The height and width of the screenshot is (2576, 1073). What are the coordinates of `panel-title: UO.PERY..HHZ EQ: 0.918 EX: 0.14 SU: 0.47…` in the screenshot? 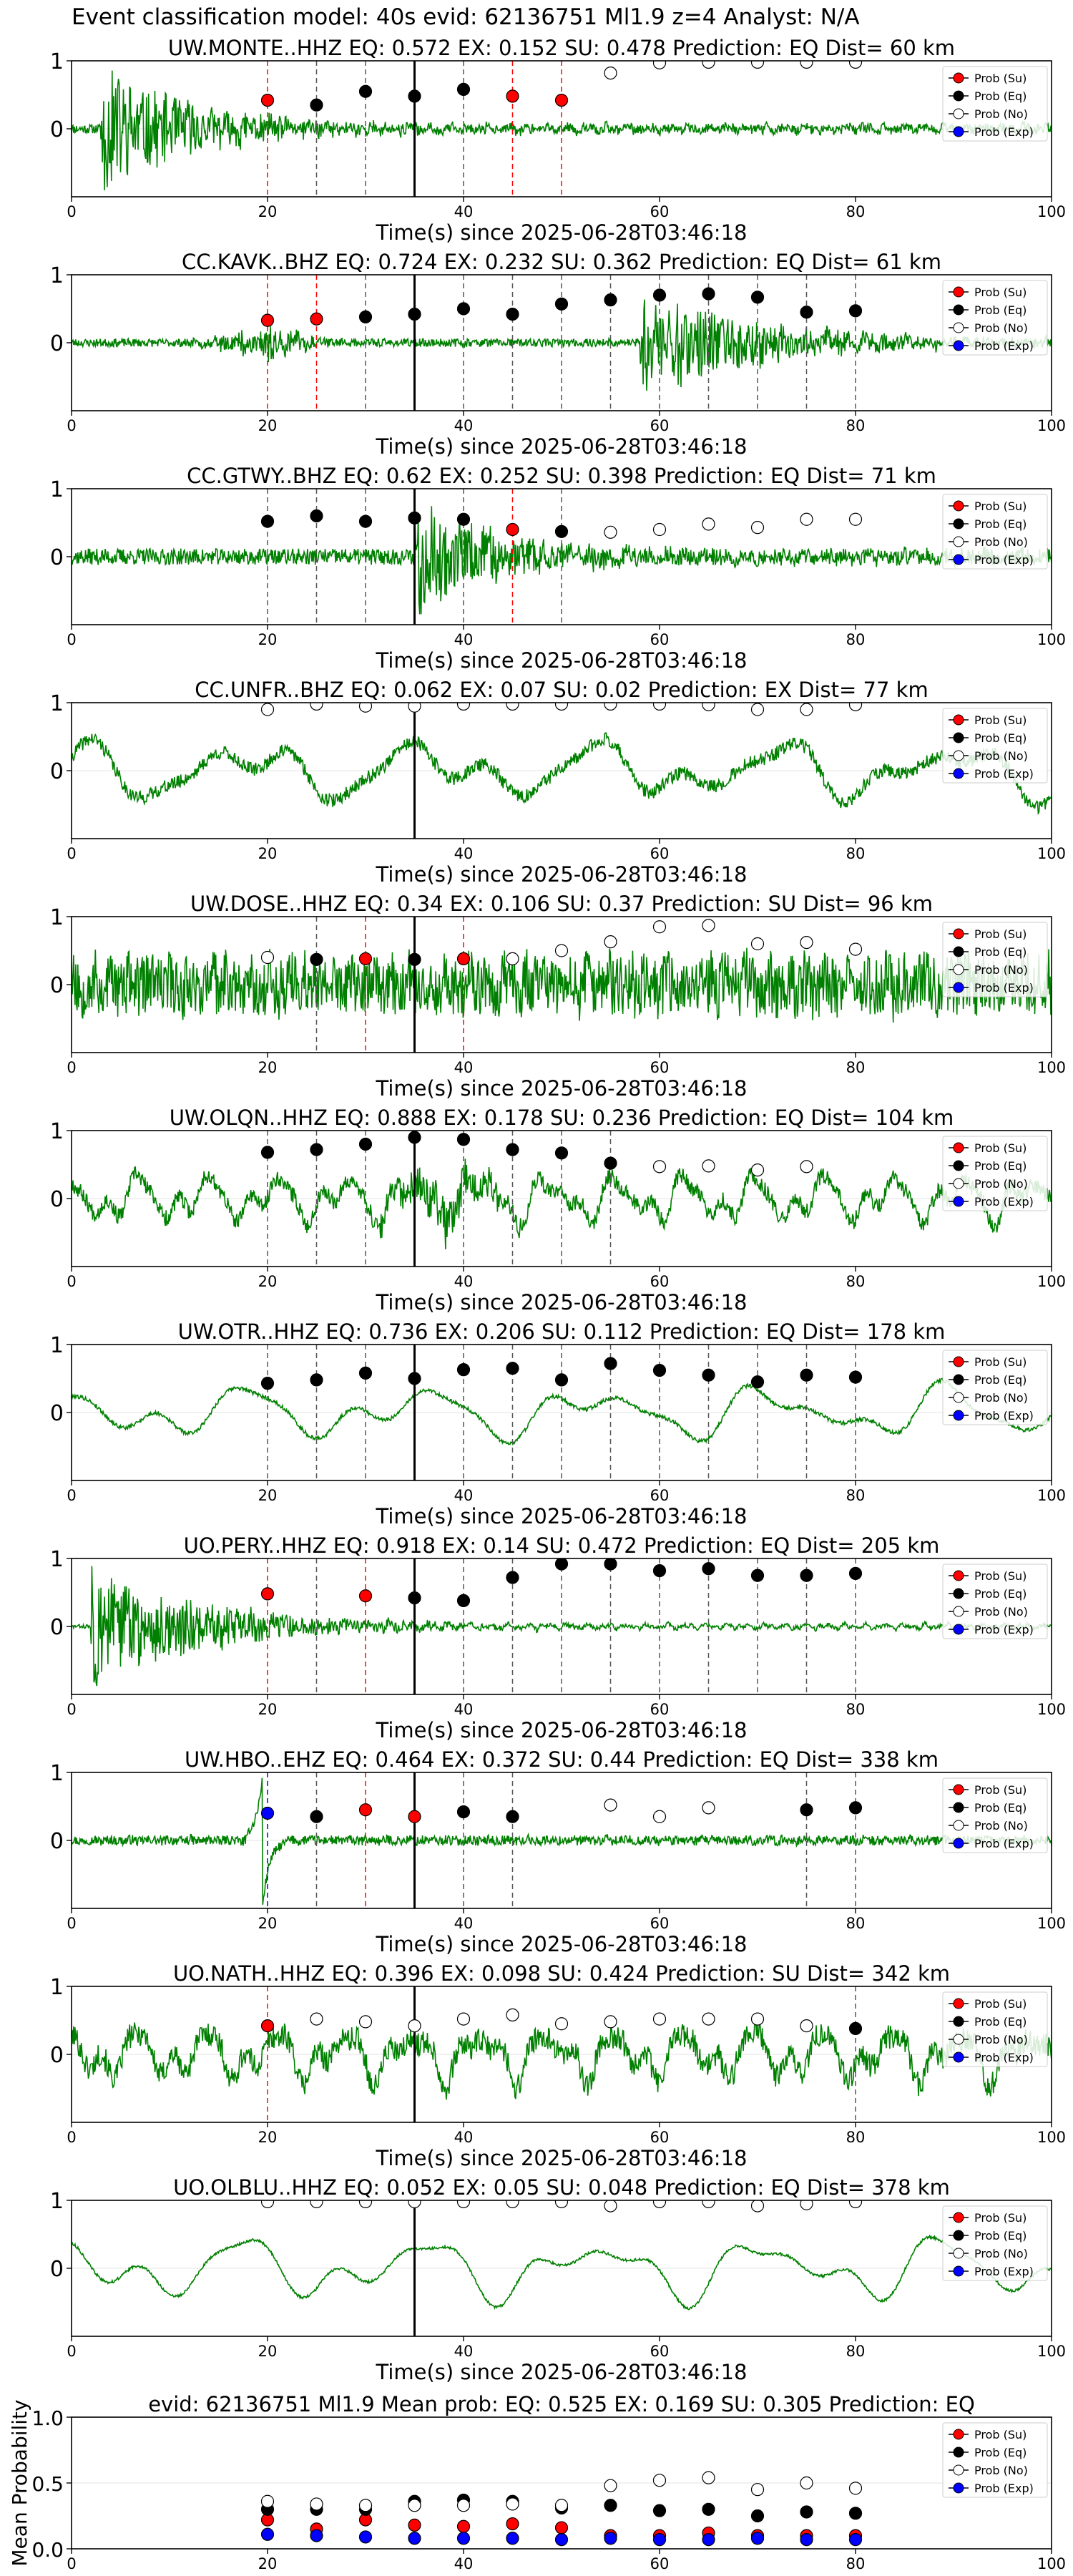 It's located at (562, 1546).